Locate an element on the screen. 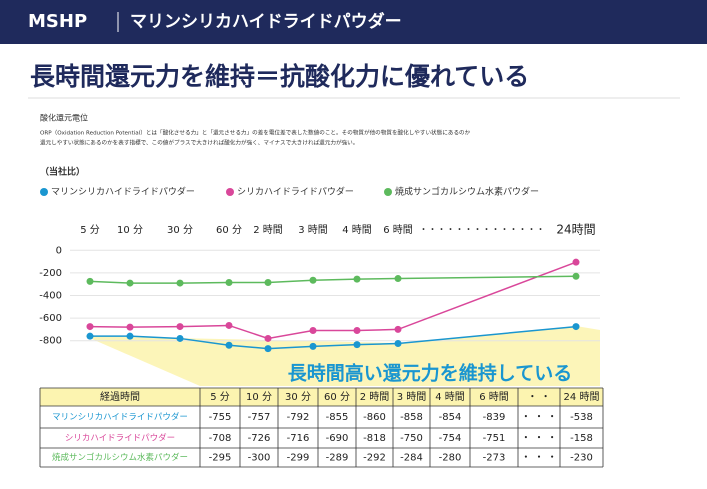  x-tick-label: 6 時間 is located at coordinates (398, 230).